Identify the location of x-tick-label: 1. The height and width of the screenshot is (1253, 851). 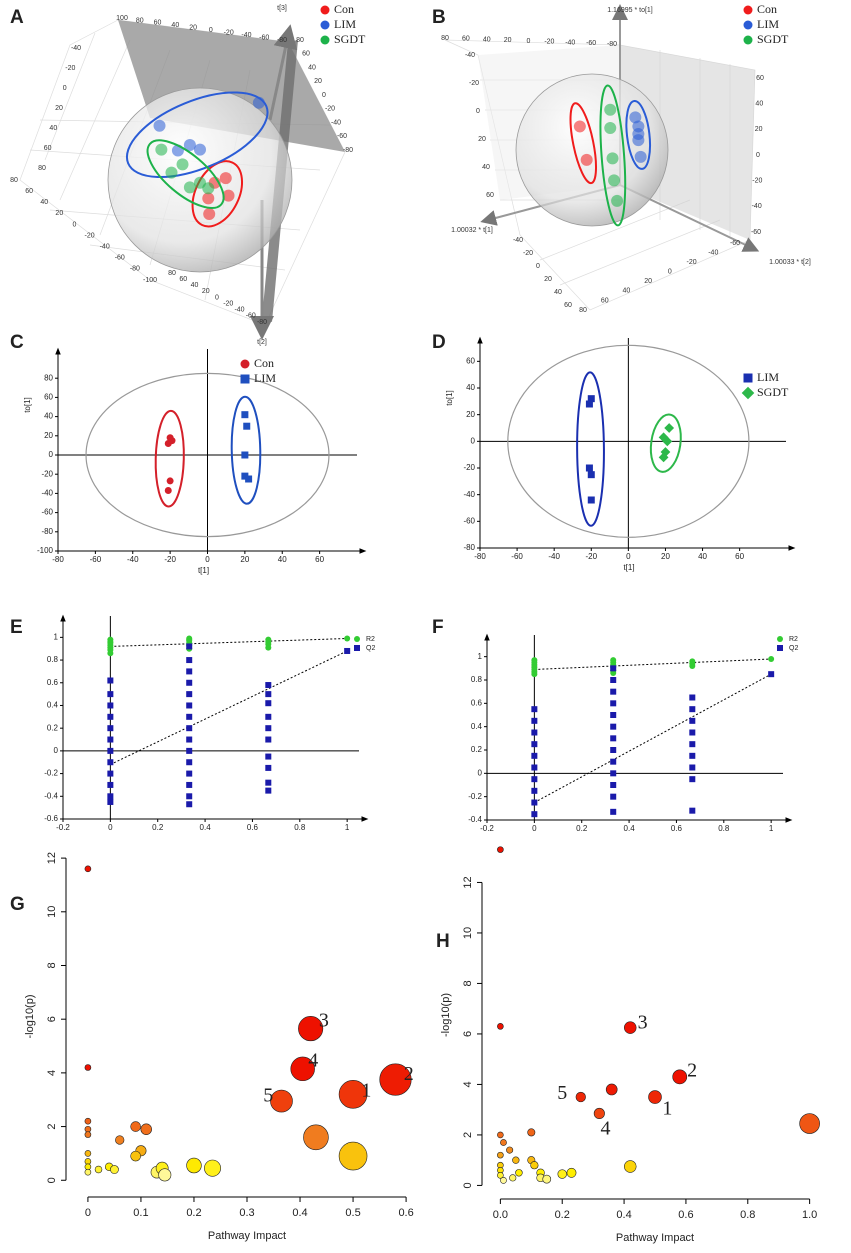
(347, 827).